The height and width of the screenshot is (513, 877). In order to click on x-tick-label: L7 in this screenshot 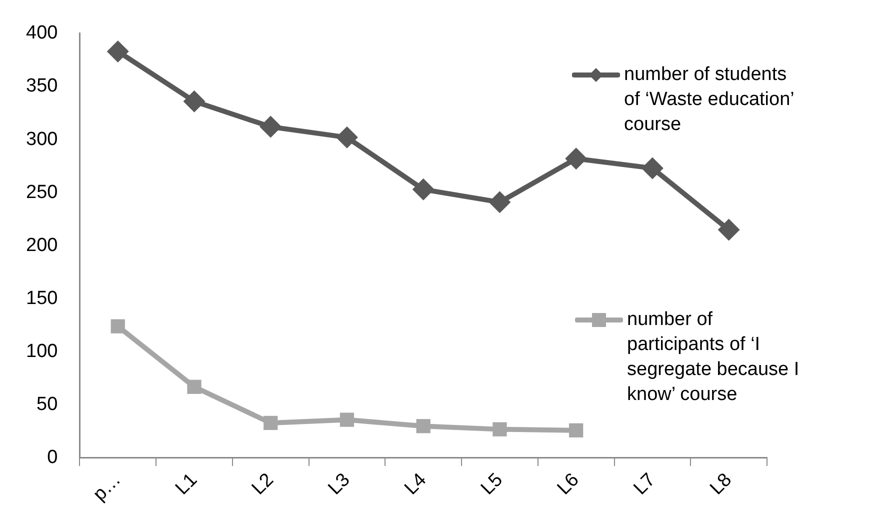, I will do `click(645, 484)`.